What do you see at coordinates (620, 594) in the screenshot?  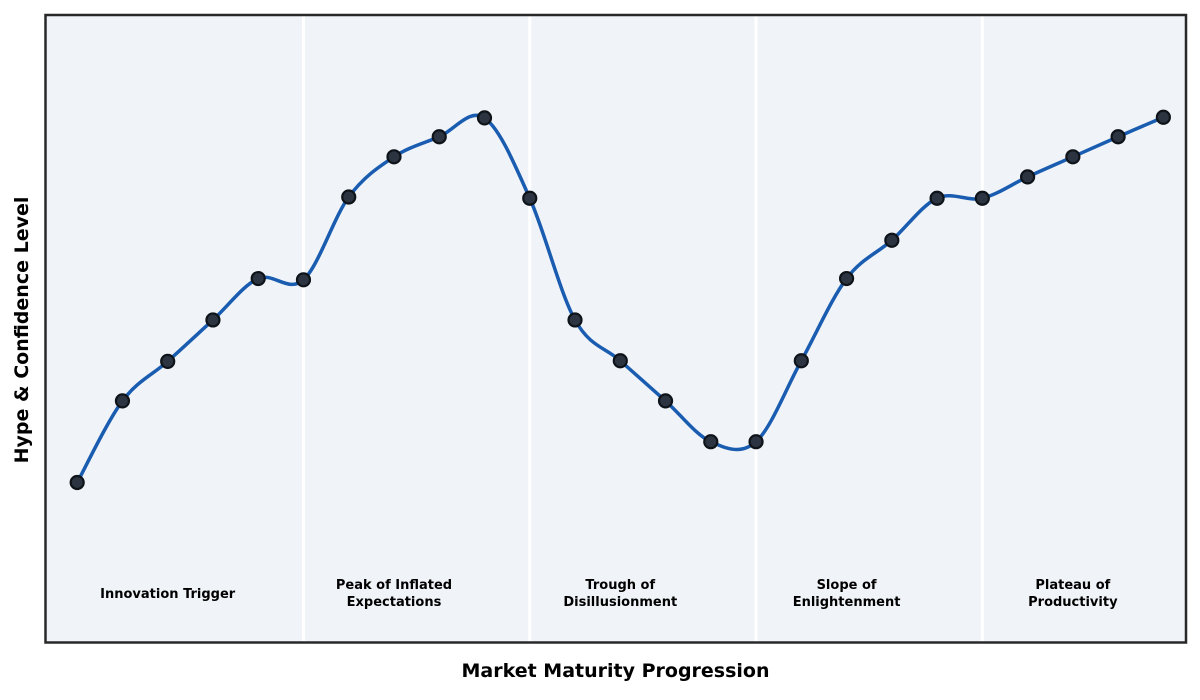 I see `phase-label-trough-of-disillusionment: Trough of Disillusionment` at bounding box center [620, 594].